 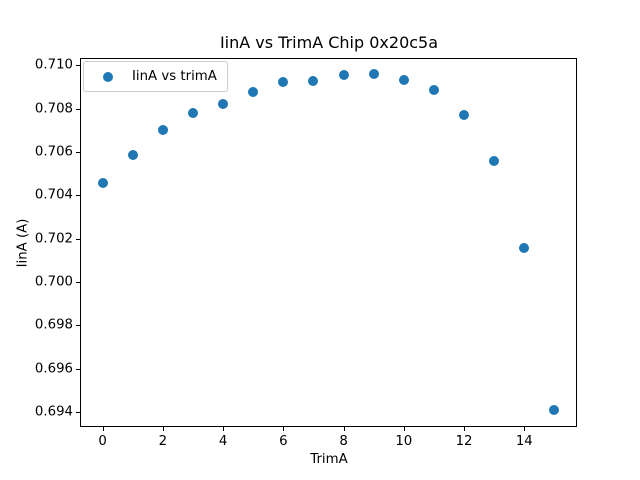 What do you see at coordinates (343, 441) in the screenshot?
I see `x-tick-label: 8` at bounding box center [343, 441].